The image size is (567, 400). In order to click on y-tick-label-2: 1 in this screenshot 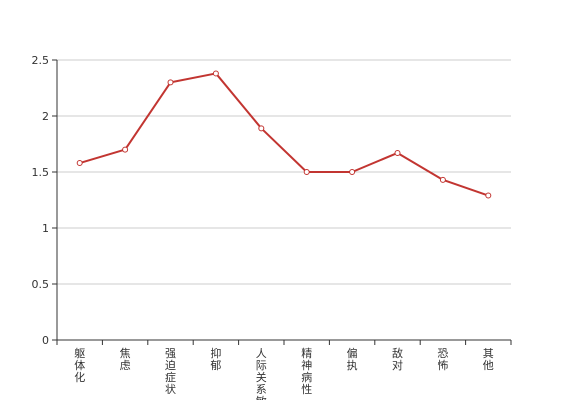, I will do `click(45, 228)`.